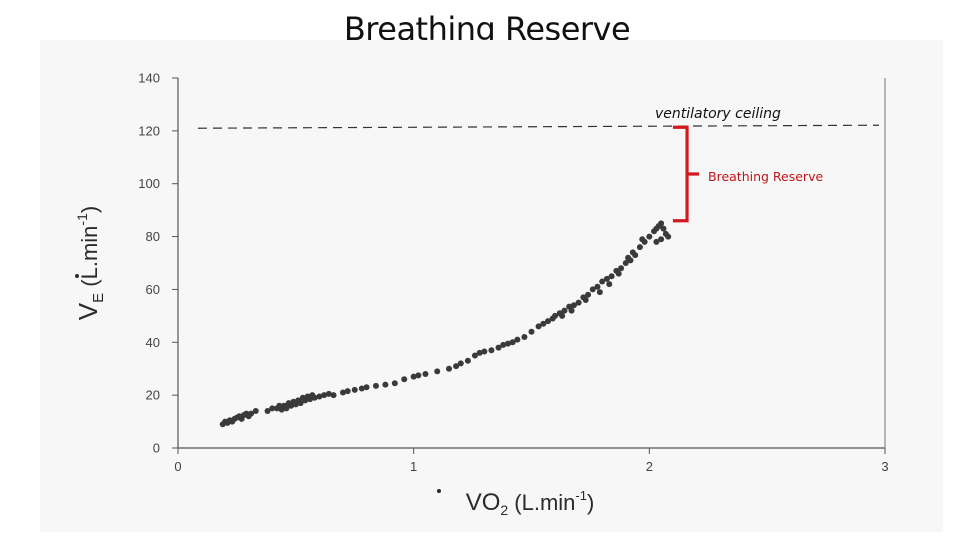 The height and width of the screenshot is (540, 960). What do you see at coordinates (474, 502) in the screenshot?
I see `x-label-prefix: V` at bounding box center [474, 502].